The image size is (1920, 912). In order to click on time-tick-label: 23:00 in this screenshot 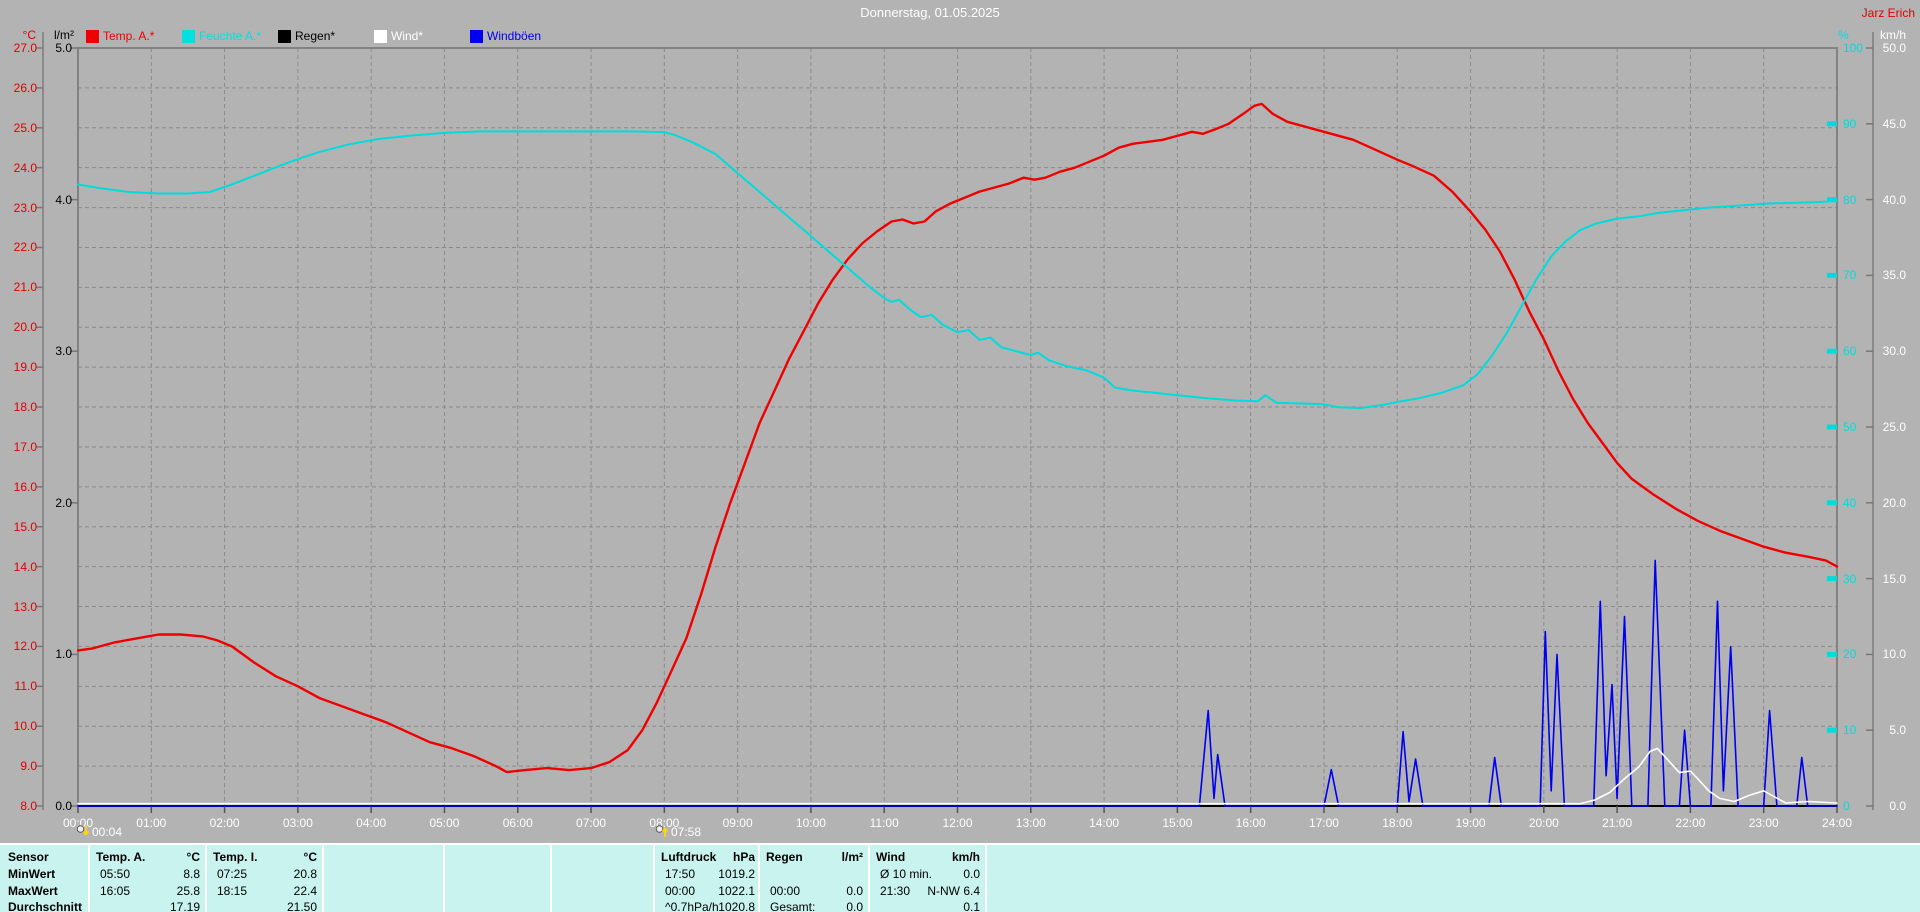, I will do `click(1763, 823)`.